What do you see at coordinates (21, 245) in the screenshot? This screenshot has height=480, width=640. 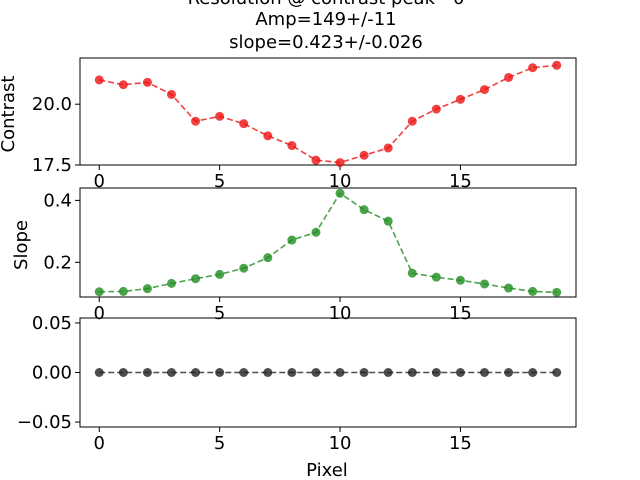 I see `slope-axis-label: Slope` at bounding box center [21, 245].